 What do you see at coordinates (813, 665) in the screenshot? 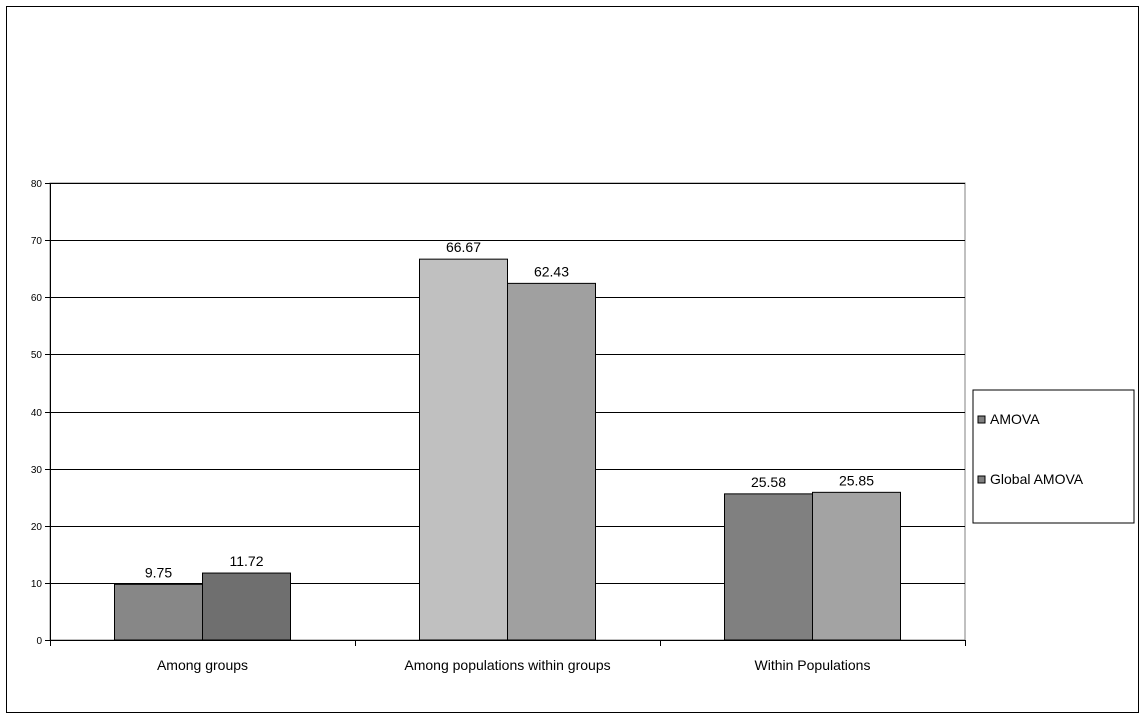
I see `category-label: Within Populations` at bounding box center [813, 665].